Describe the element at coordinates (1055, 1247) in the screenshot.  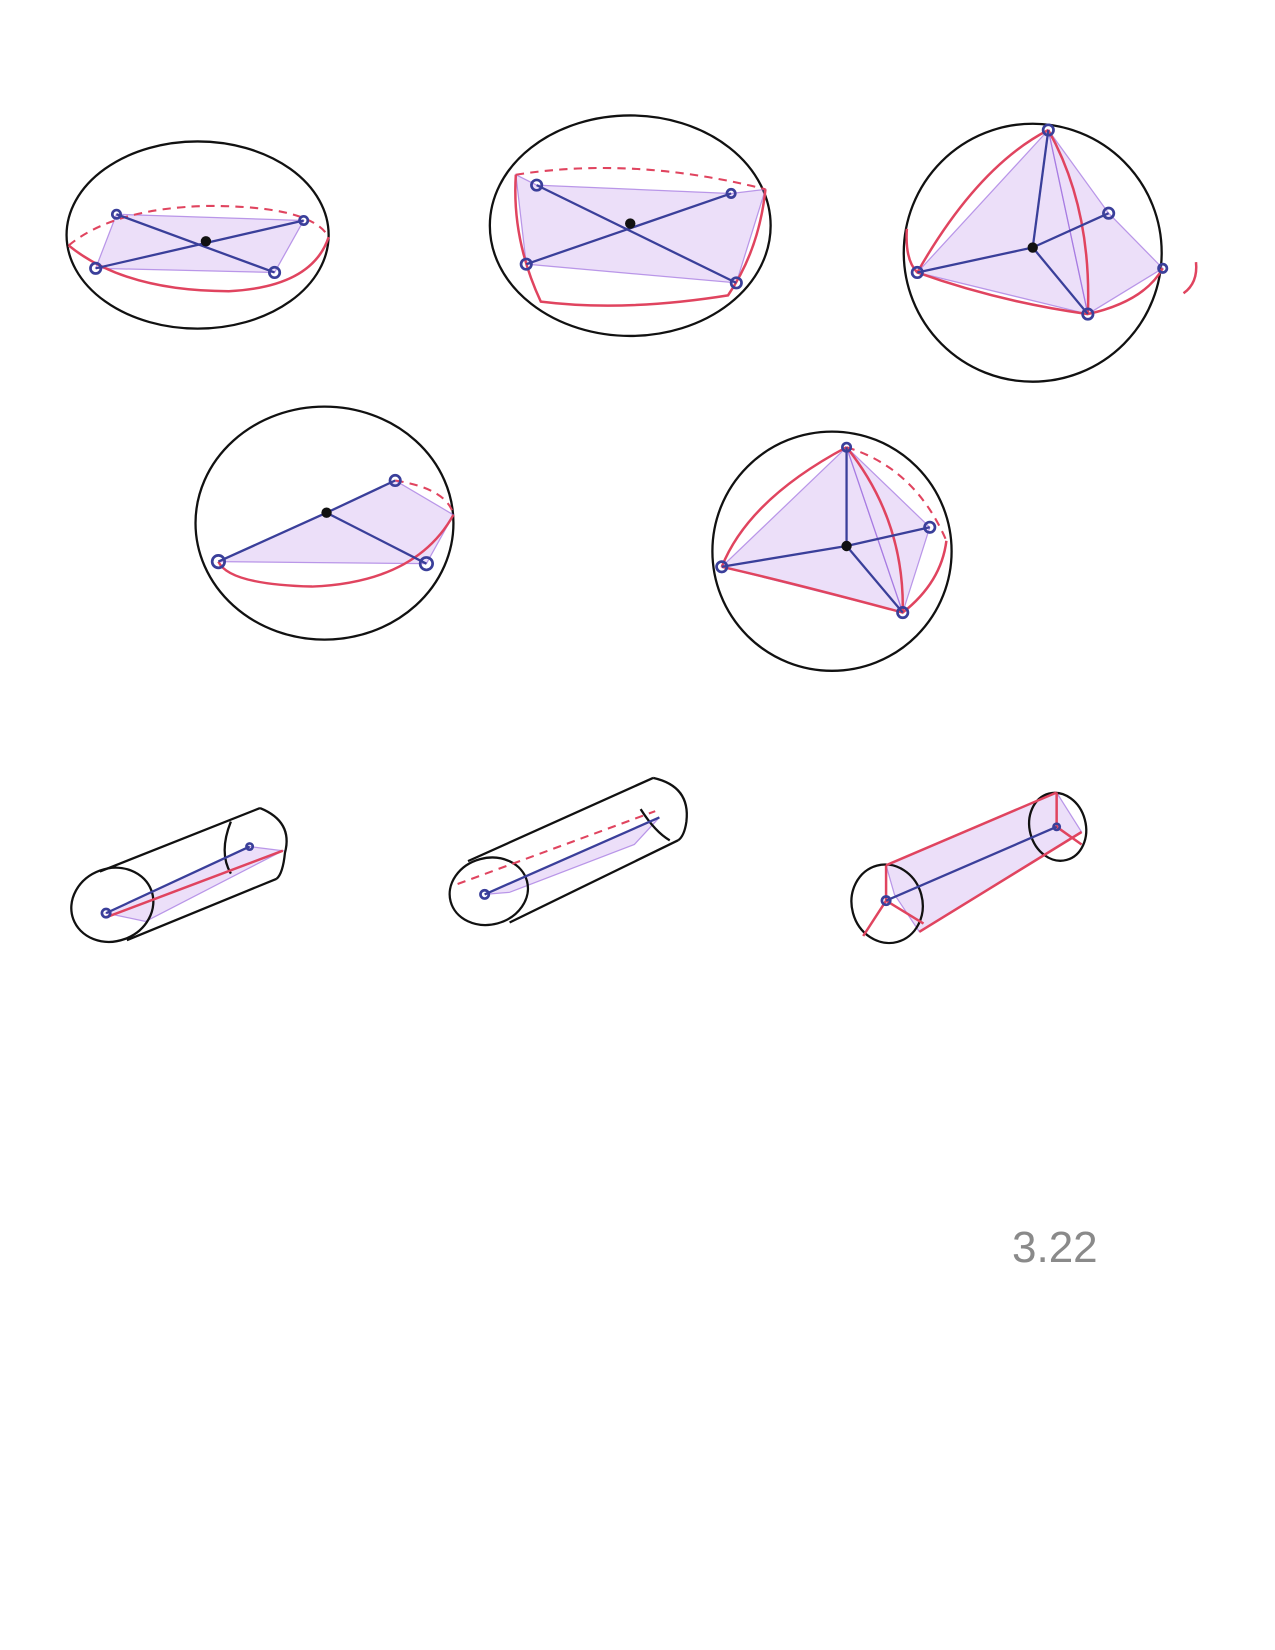
I see `figure-number: 3.22` at that location.